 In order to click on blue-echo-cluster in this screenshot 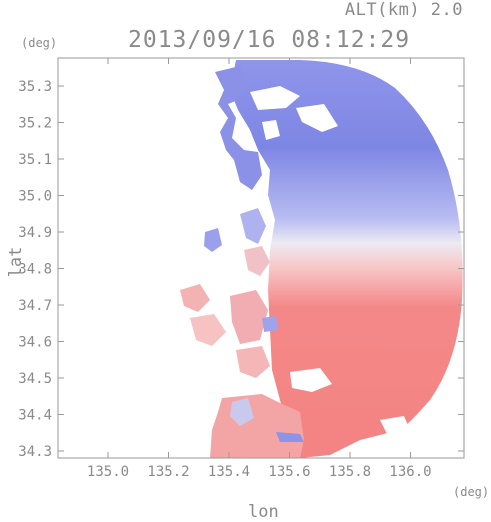, I will do `click(238, 128)`.